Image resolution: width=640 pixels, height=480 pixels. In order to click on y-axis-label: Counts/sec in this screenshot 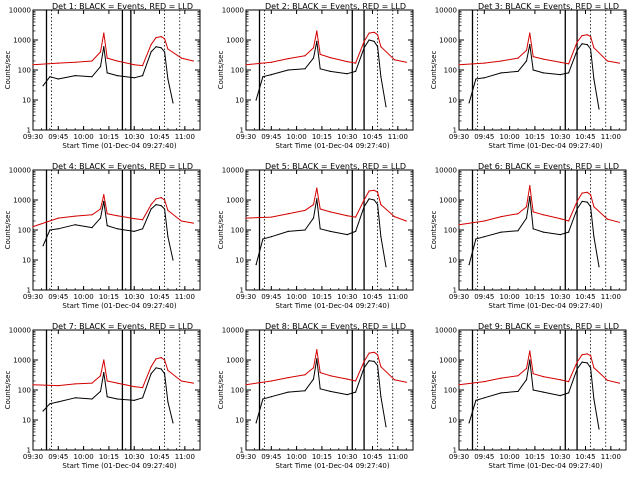, I will do `click(221, 390)`.